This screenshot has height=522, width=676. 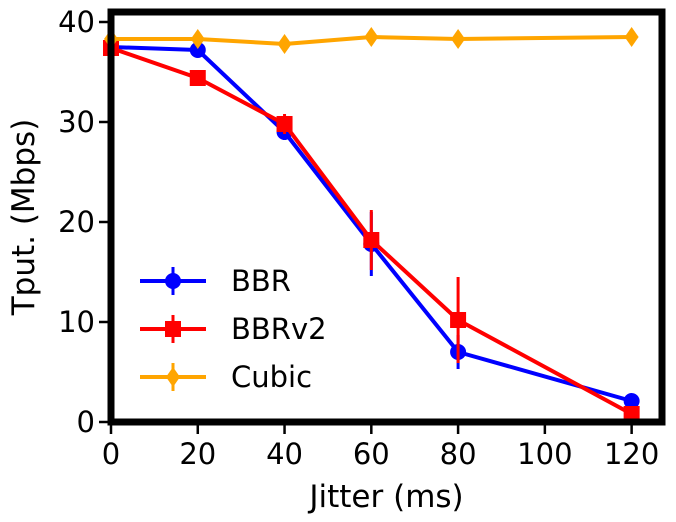 What do you see at coordinates (86, 422) in the screenshot?
I see `y-tick-label: 0` at bounding box center [86, 422].